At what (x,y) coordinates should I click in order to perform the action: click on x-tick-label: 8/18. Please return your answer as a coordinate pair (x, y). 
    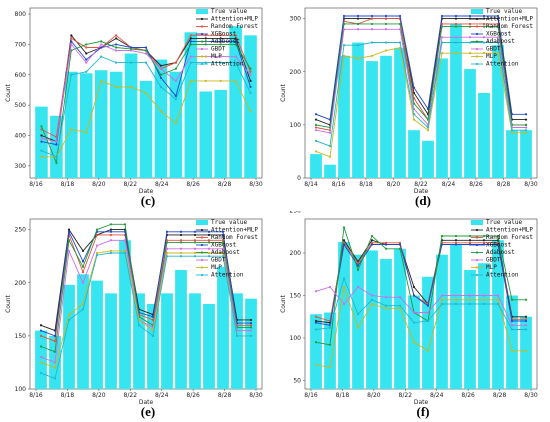
    Looking at the image, I should click on (68, 395).